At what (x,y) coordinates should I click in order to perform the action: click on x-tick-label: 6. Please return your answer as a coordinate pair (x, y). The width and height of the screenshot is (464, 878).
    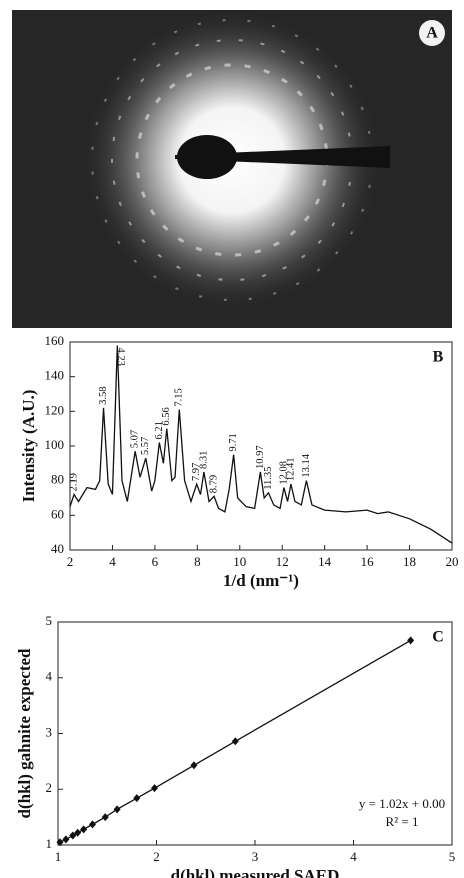
    Looking at the image, I should click on (155, 561).